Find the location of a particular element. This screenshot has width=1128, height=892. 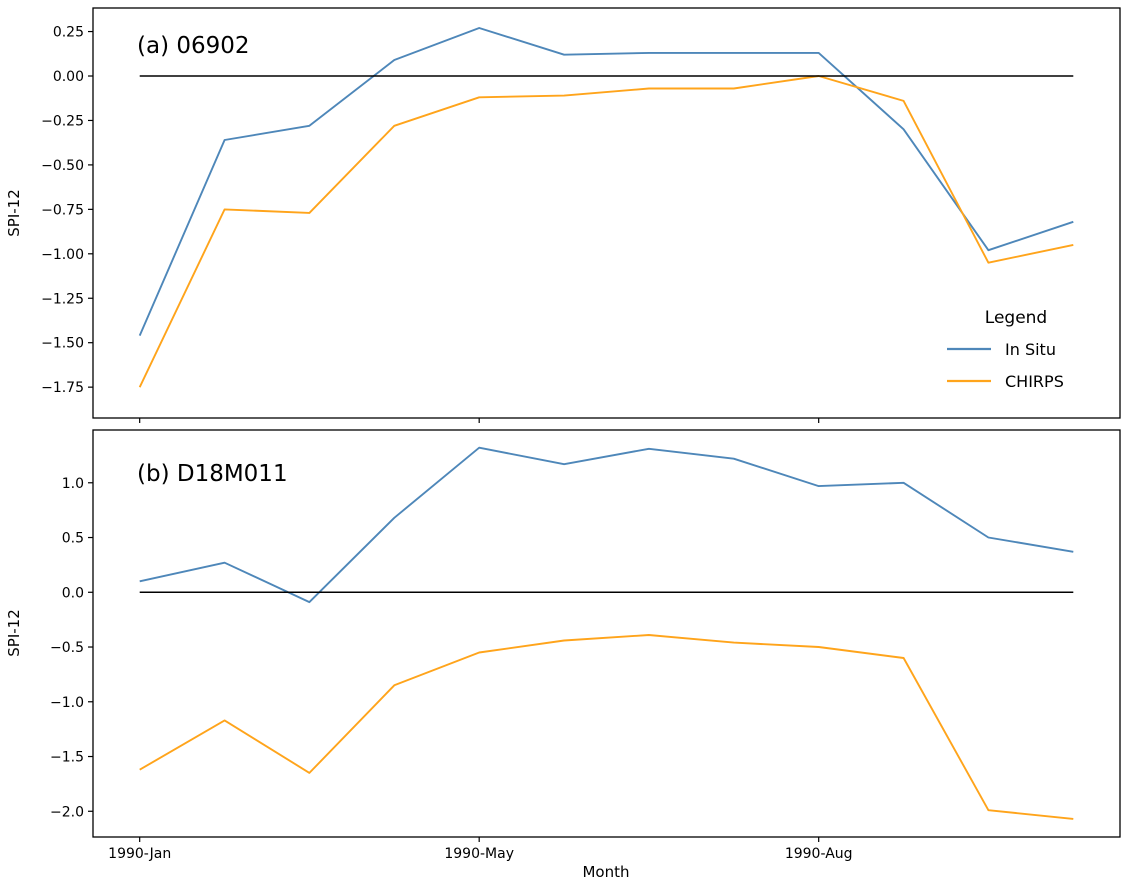

panel-b-title: (b) D18M011 is located at coordinates (212, 474).